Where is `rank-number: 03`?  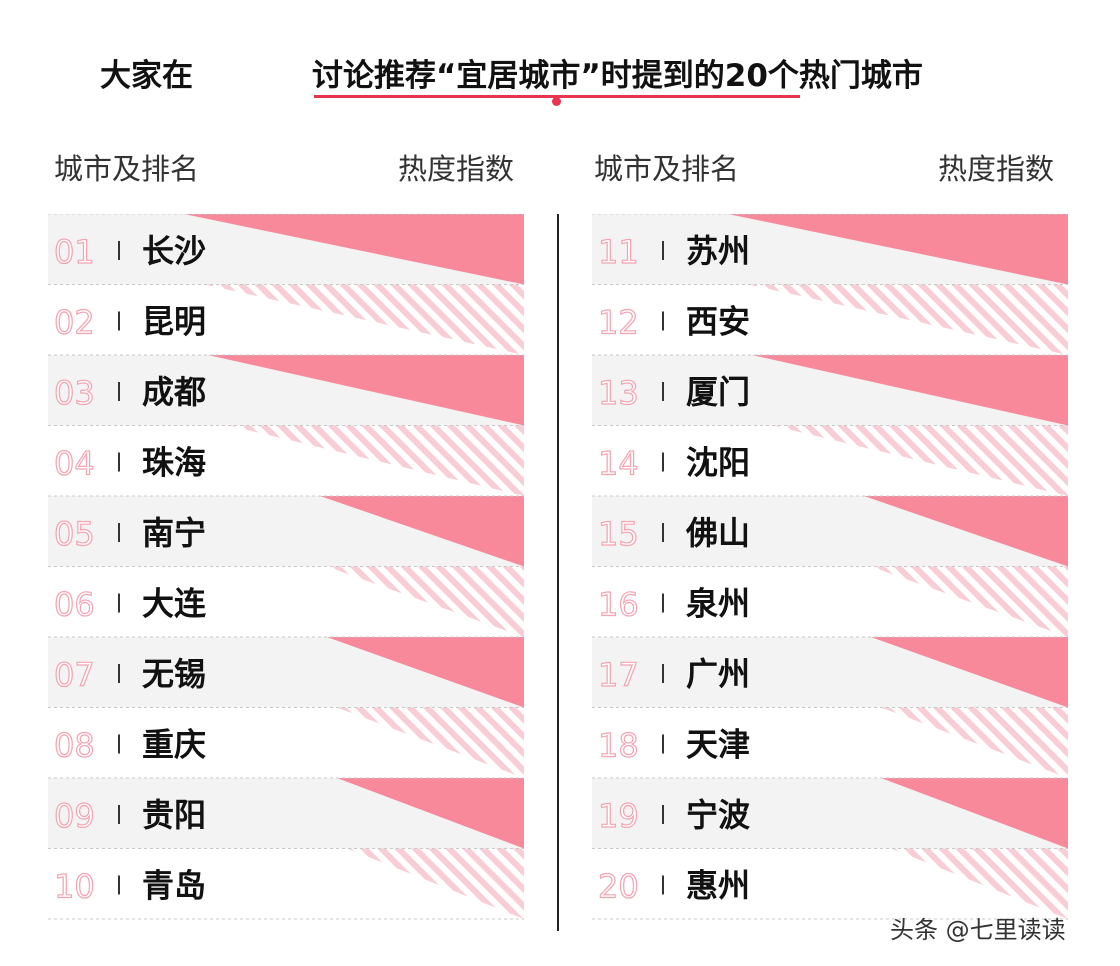
rank-number: 03 is located at coordinates (74, 393).